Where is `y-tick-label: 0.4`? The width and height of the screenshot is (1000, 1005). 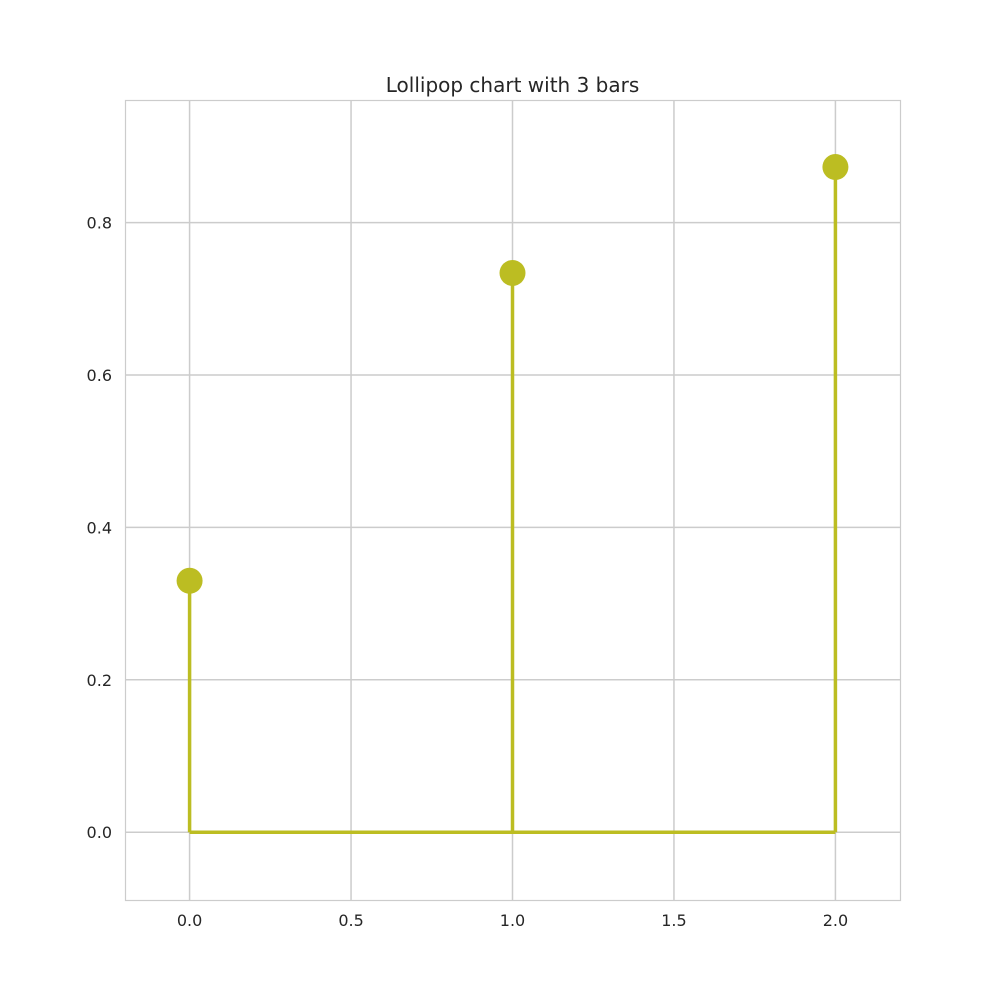
y-tick-label: 0.4 is located at coordinates (99, 527).